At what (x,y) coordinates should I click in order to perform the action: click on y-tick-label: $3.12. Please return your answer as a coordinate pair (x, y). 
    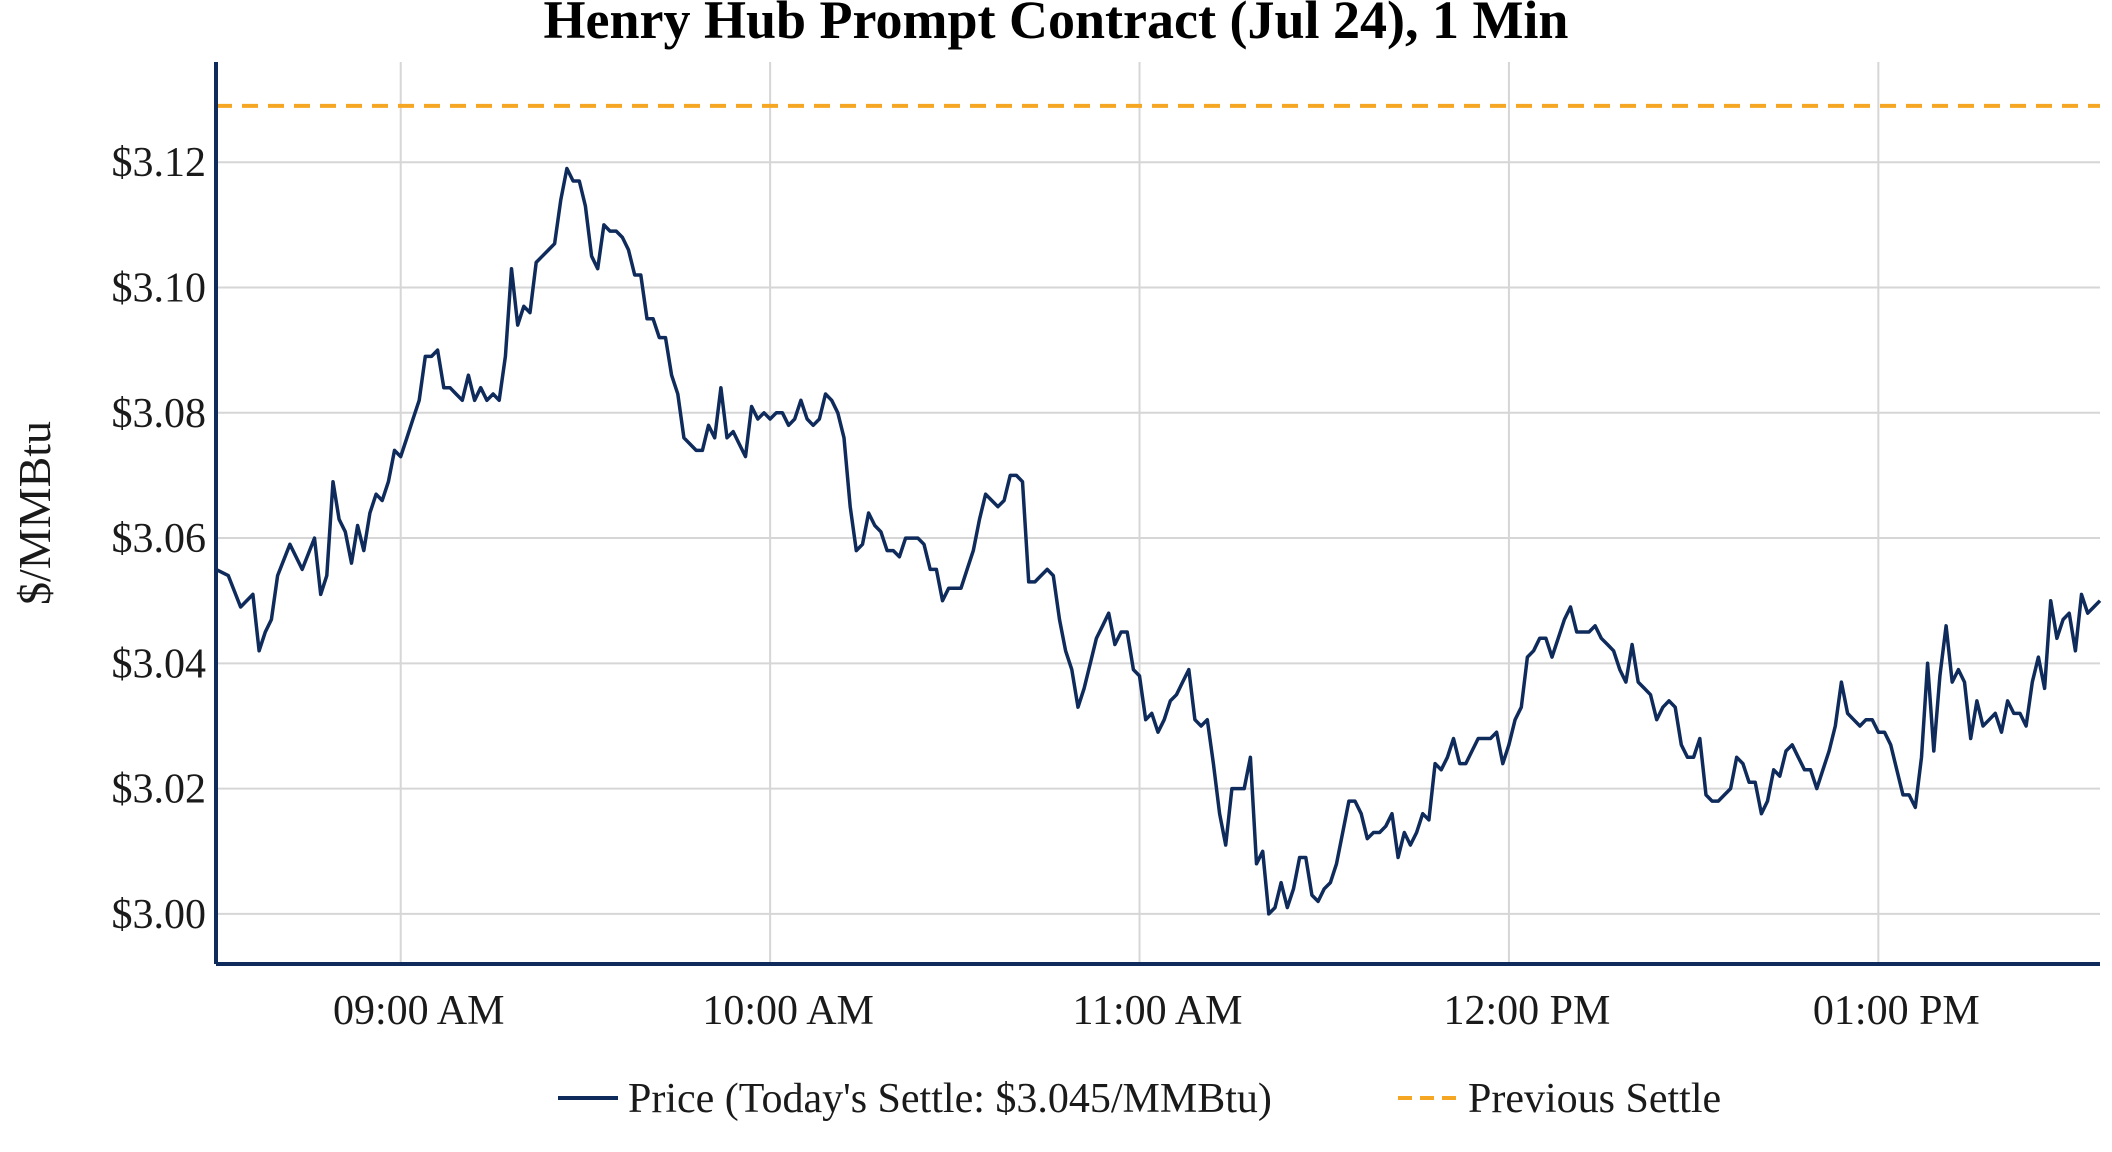
    Looking at the image, I should click on (159, 163).